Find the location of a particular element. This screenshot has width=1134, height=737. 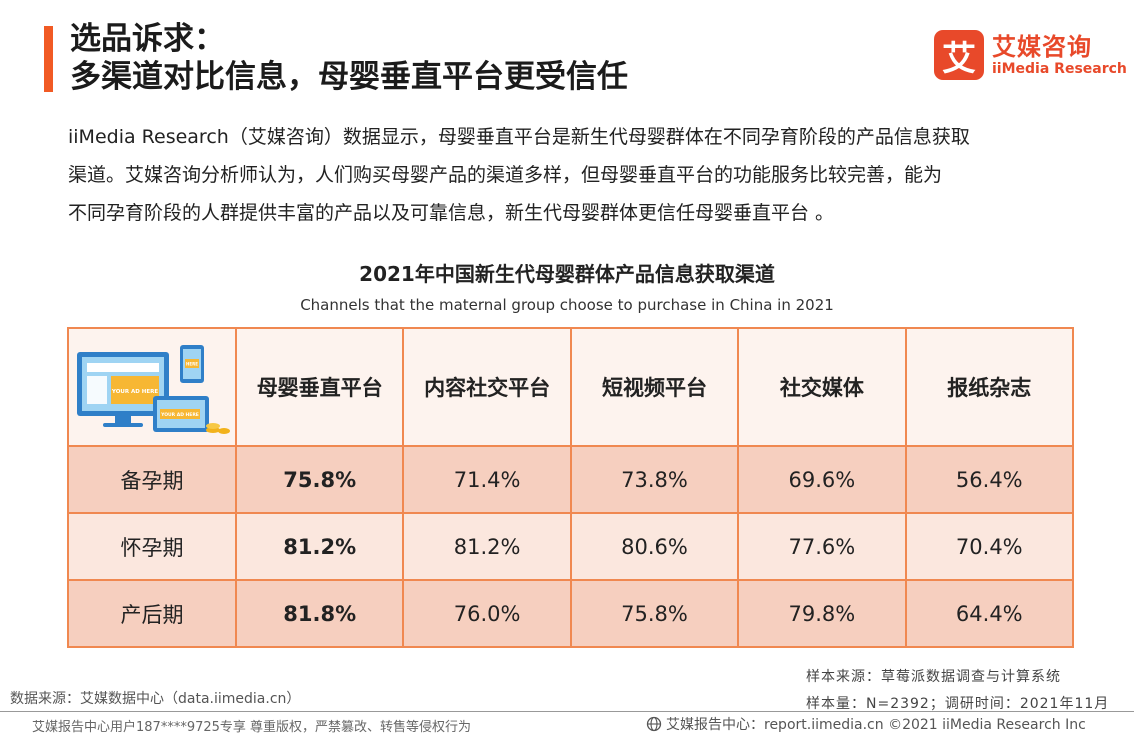

devices-icon: YOUR AD HERE HERE YOUR AD HERE is located at coordinates (153, 389).